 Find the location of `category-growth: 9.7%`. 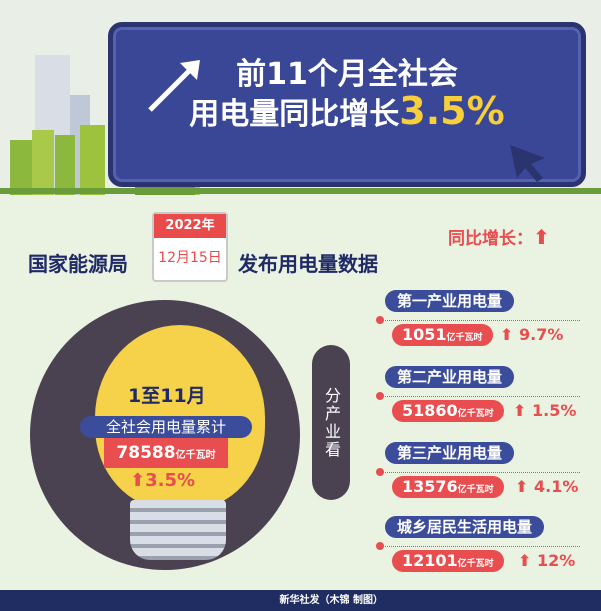

category-growth: 9.7% is located at coordinates (541, 334).